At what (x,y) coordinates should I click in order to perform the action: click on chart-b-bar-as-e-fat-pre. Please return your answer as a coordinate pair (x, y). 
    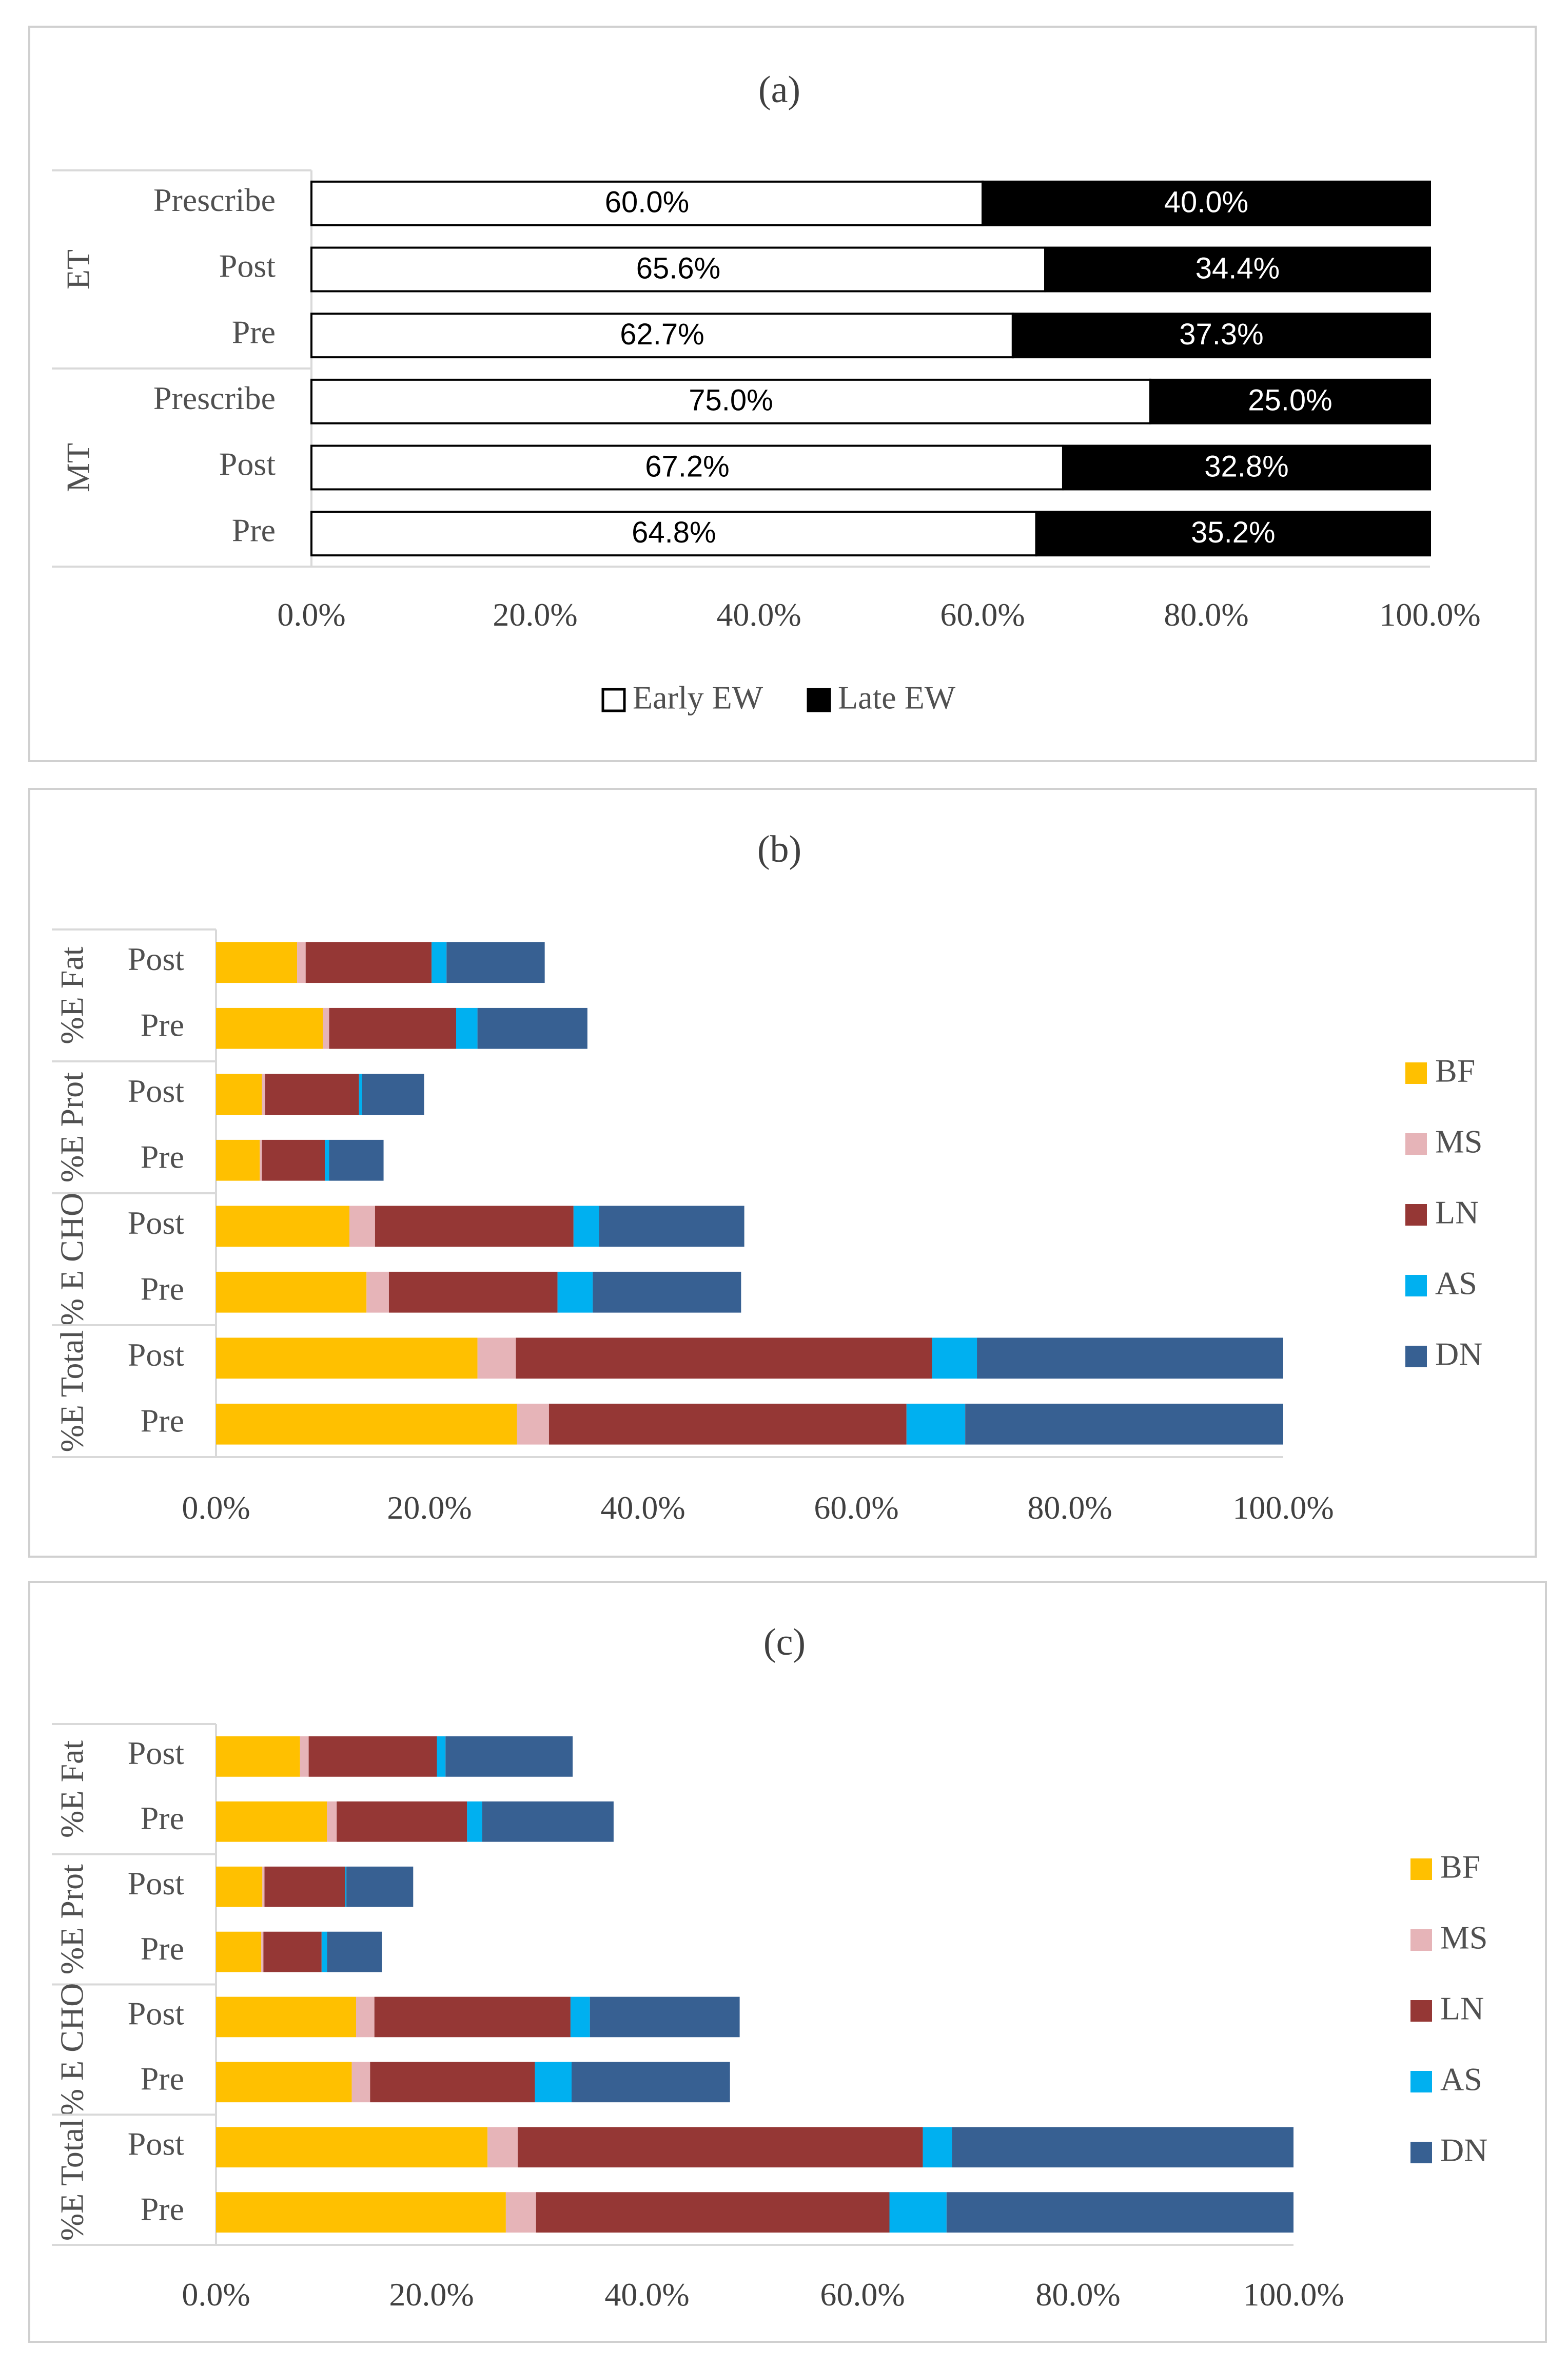
    Looking at the image, I should click on (467, 1028).